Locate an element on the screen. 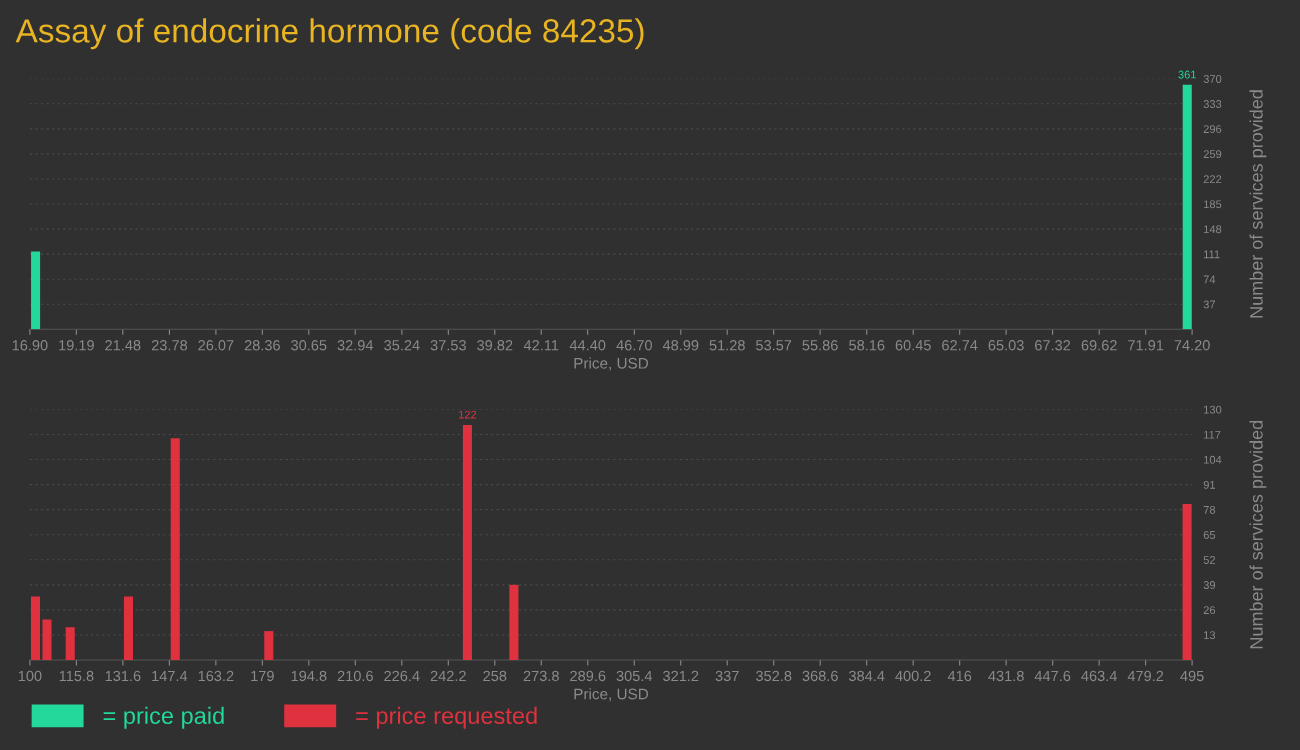 This screenshot has height=750, width=1300. x-tick-label: 21.48 is located at coordinates (123, 345).